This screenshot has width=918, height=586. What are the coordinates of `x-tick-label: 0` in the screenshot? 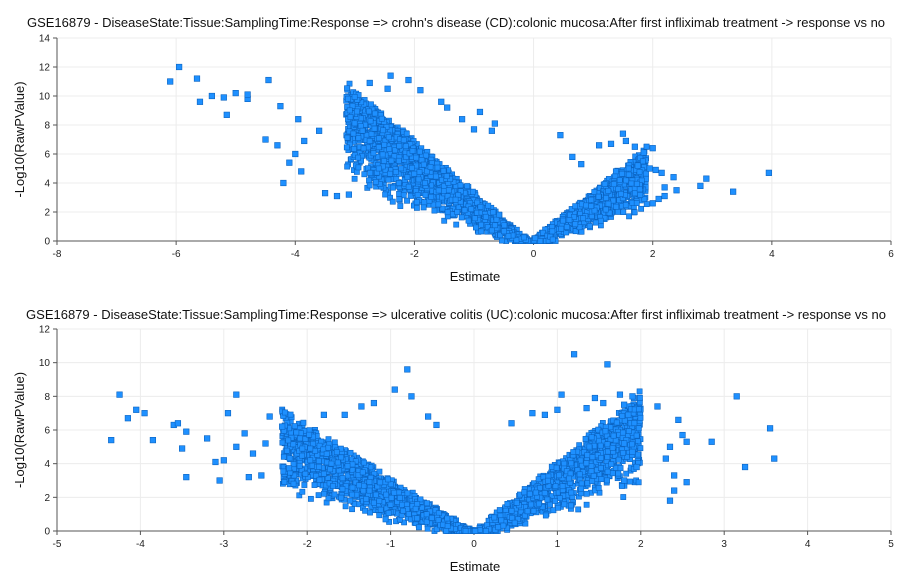 It's located at (474, 544).